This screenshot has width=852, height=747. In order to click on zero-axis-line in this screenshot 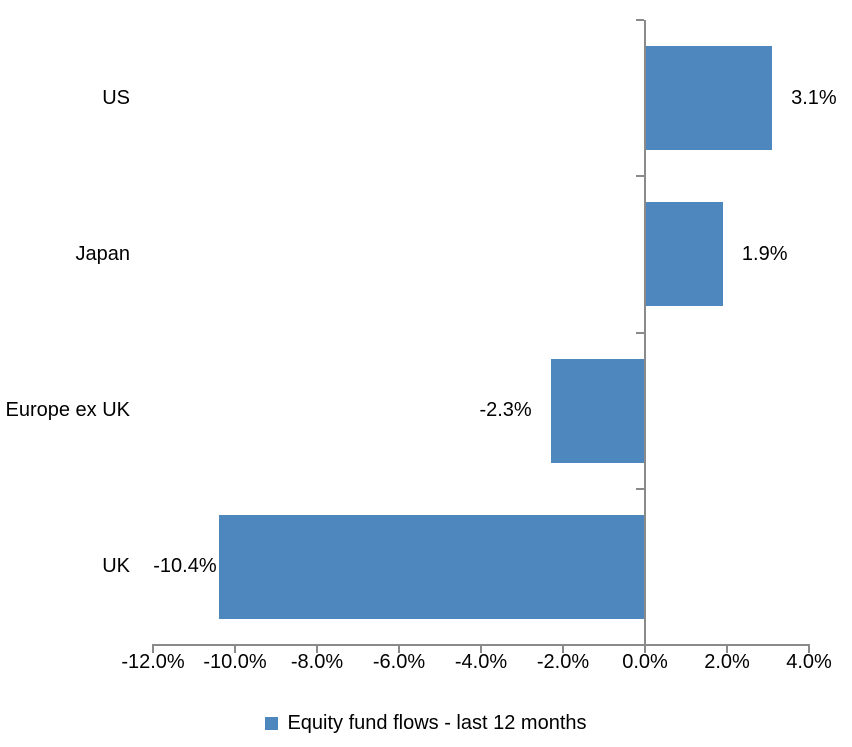, I will do `click(645, 336)`.